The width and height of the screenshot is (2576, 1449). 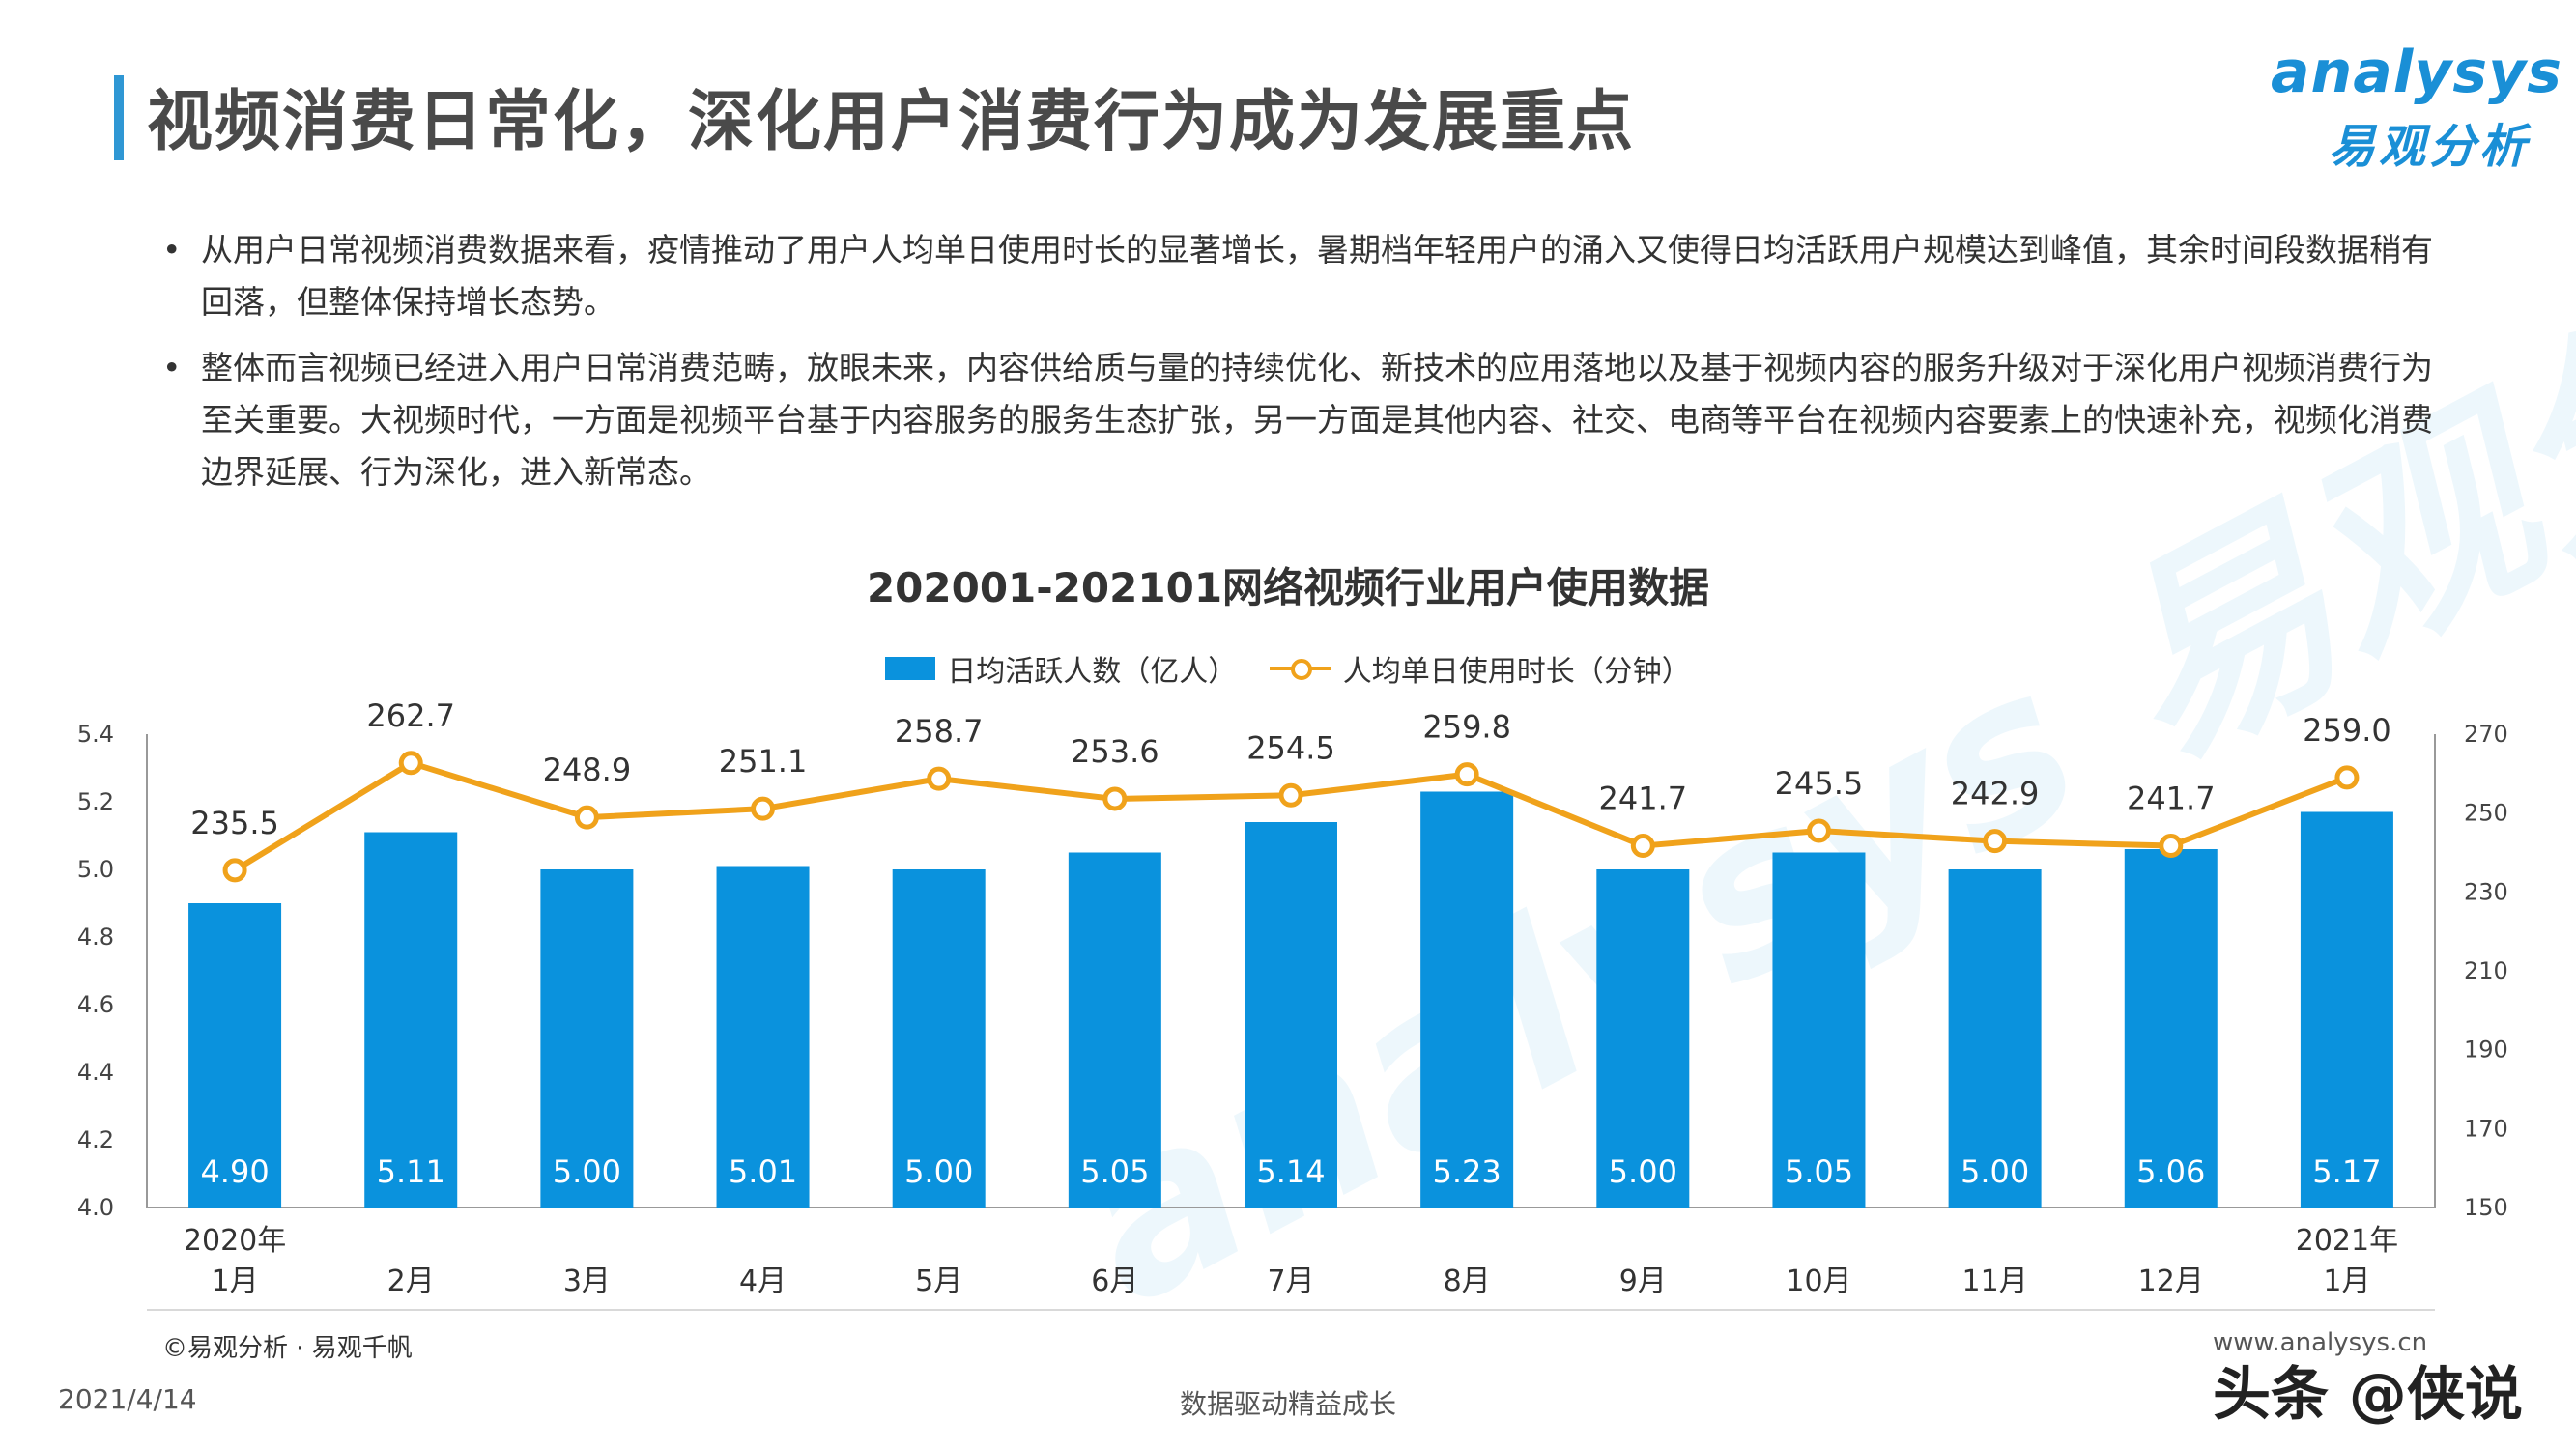 What do you see at coordinates (2368, 1395) in the screenshot?
I see `toutiao-watermark: 头条 @侠说` at bounding box center [2368, 1395].